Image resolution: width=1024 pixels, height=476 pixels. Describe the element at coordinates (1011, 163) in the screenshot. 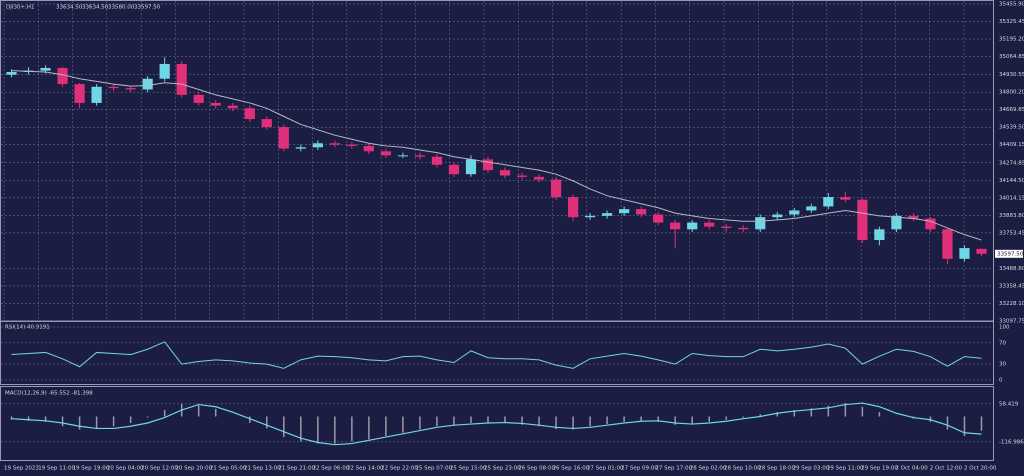

I see `y-tick-label: 34274.85` at that location.